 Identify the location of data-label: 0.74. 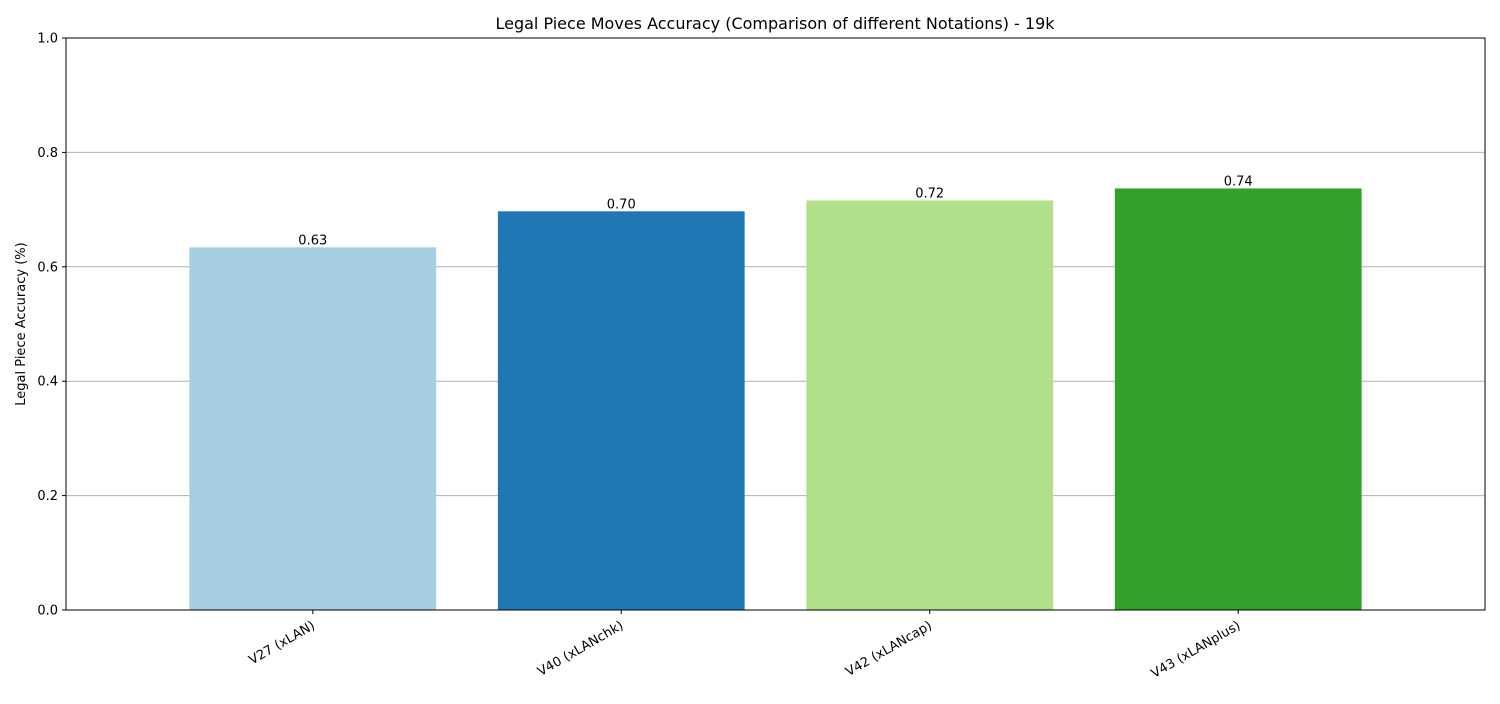
(1238, 181).